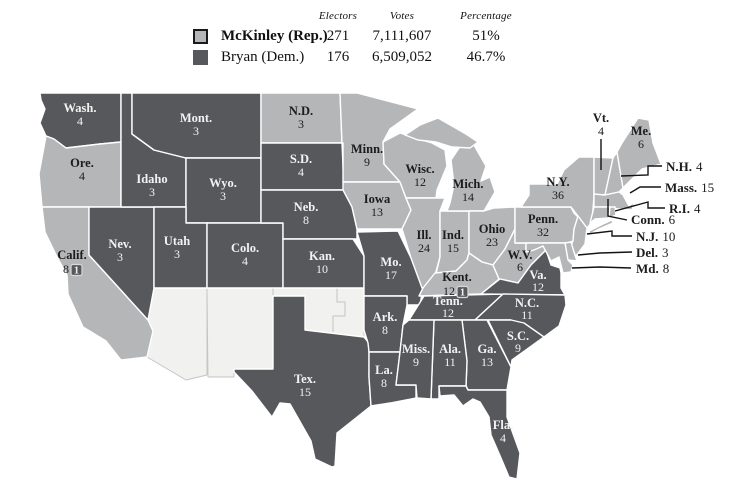 This screenshot has height=484, width=730. Describe the element at coordinates (338, 36) in the screenshot. I see `mckinley-electors: 271` at that location.